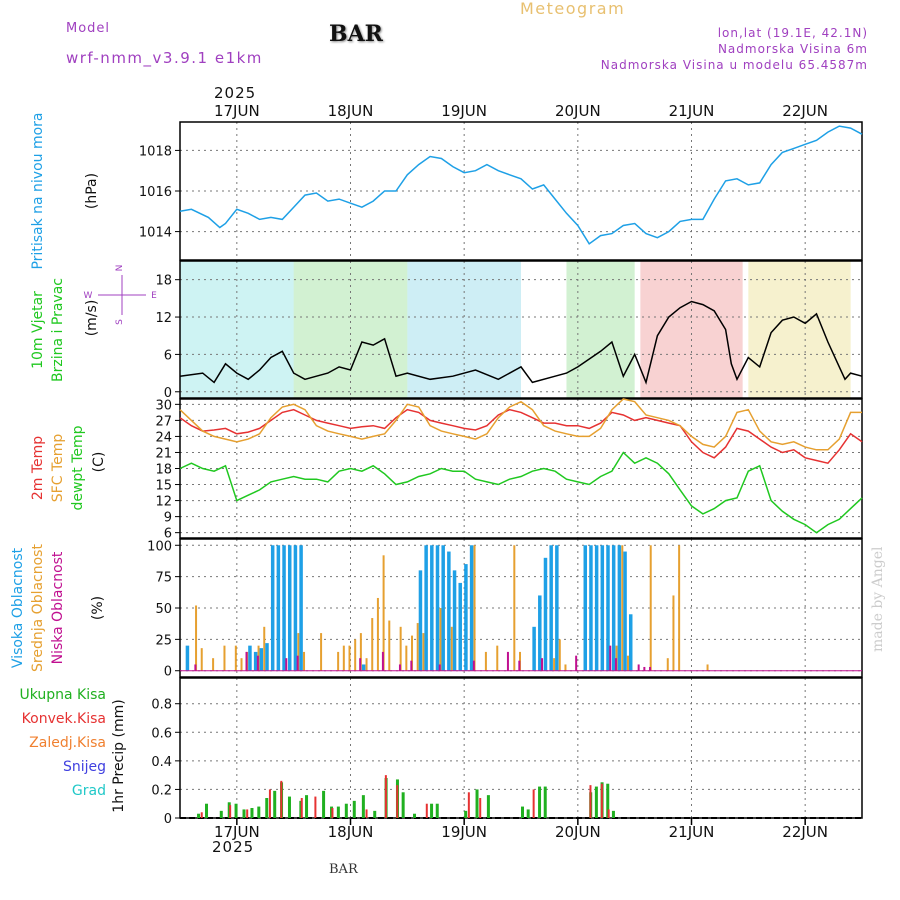 The image size is (900, 900). Describe the element at coordinates (58, 330) in the screenshot. I see `wind-sub-label: Brzina i Pravac` at that location.